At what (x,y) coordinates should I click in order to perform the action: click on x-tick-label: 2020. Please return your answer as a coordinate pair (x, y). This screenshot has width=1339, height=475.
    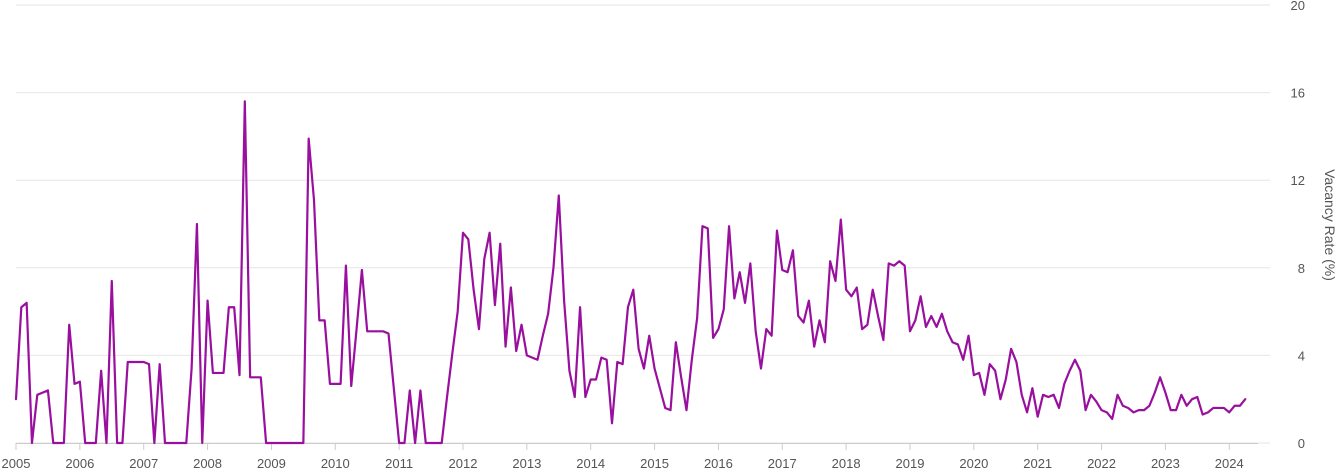
    Looking at the image, I should click on (973, 463).